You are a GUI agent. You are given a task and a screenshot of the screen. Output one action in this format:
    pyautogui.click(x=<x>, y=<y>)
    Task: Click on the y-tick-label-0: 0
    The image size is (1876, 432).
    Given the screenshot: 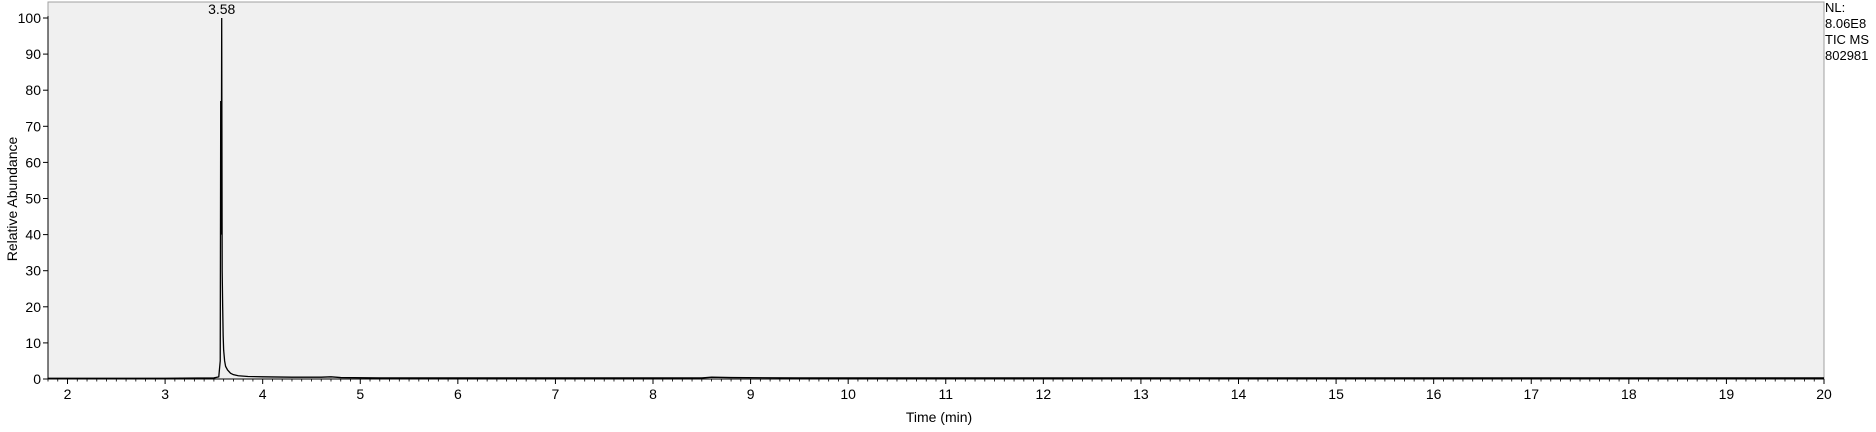 What is the action you would take?
    pyautogui.click(x=37, y=379)
    